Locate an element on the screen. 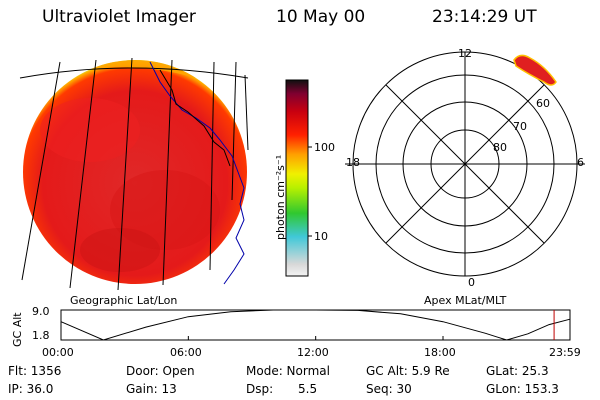  mlat-label-60: 60 is located at coordinates (543, 103).